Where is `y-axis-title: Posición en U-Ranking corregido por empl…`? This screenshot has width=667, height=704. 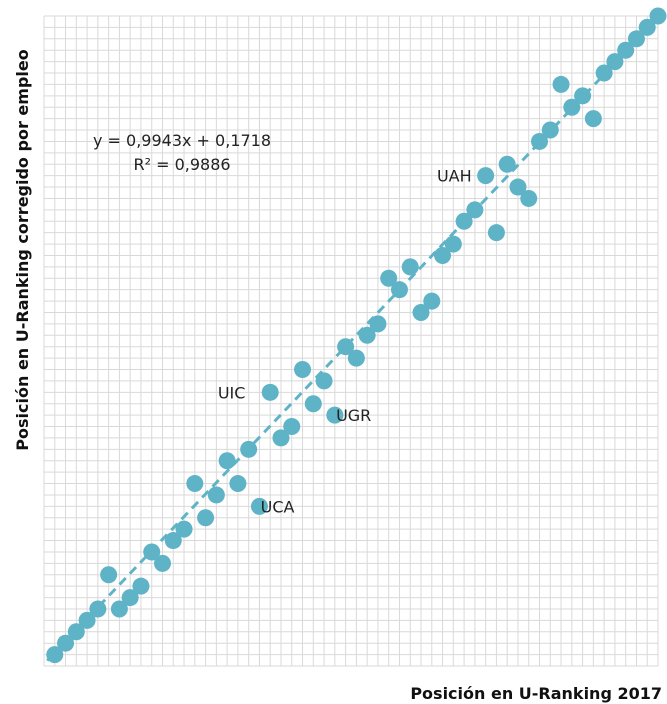
y-axis-title: Posición en U-Ranking corregido por empl… is located at coordinates (22, 249).